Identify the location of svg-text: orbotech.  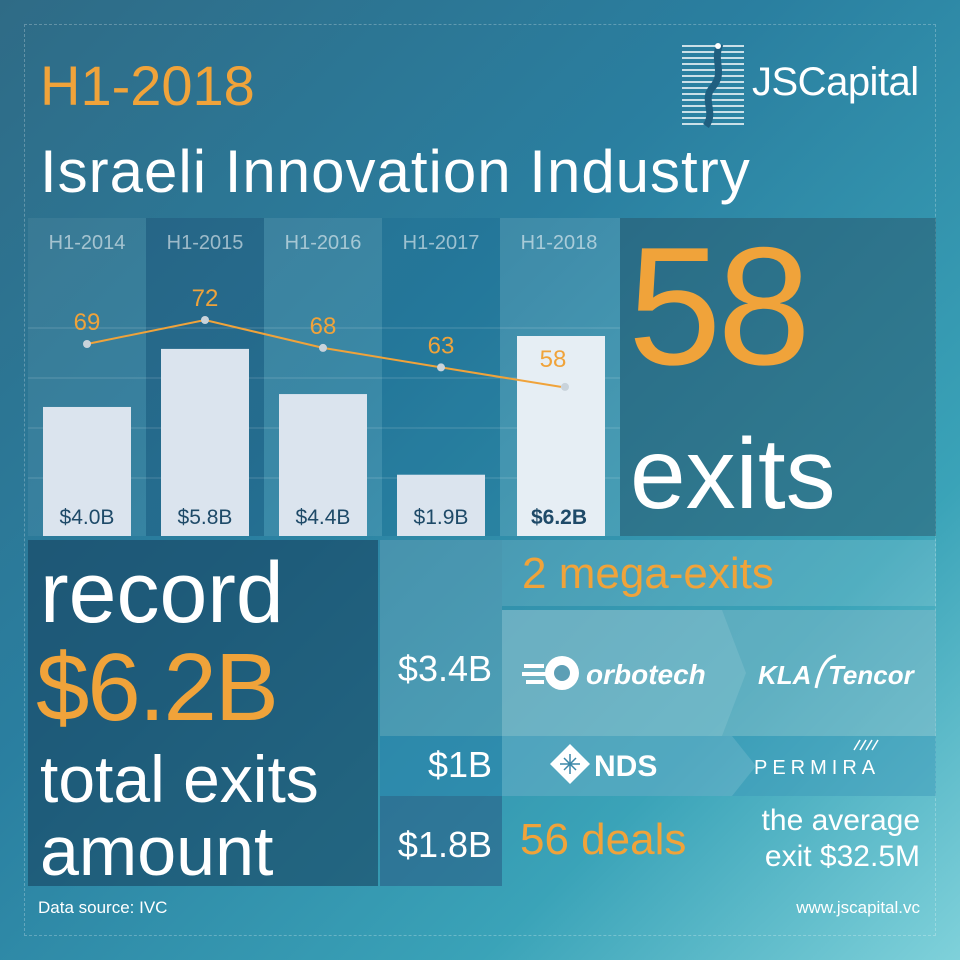
(646, 674).